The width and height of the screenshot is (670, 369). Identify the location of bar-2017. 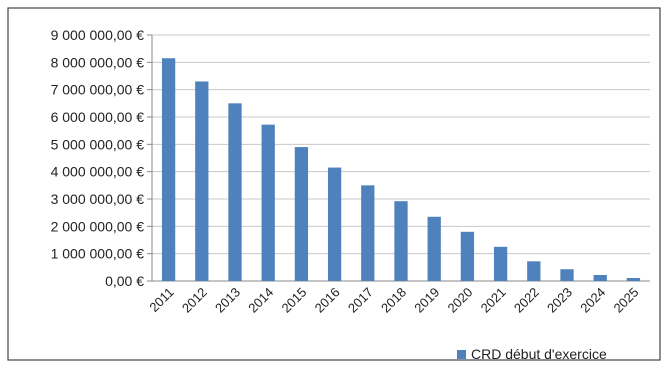
(368, 233).